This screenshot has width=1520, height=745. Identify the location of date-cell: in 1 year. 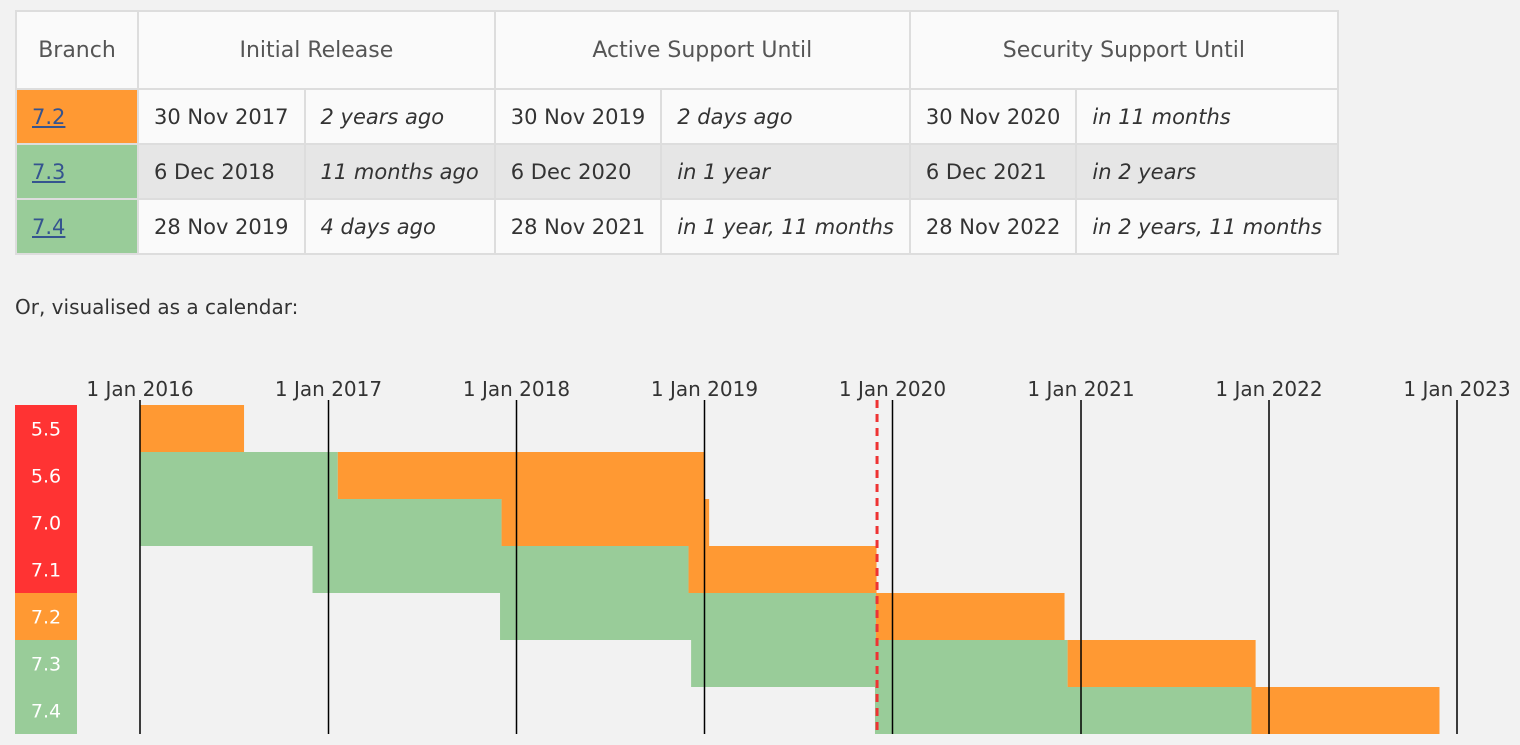
(785, 171).